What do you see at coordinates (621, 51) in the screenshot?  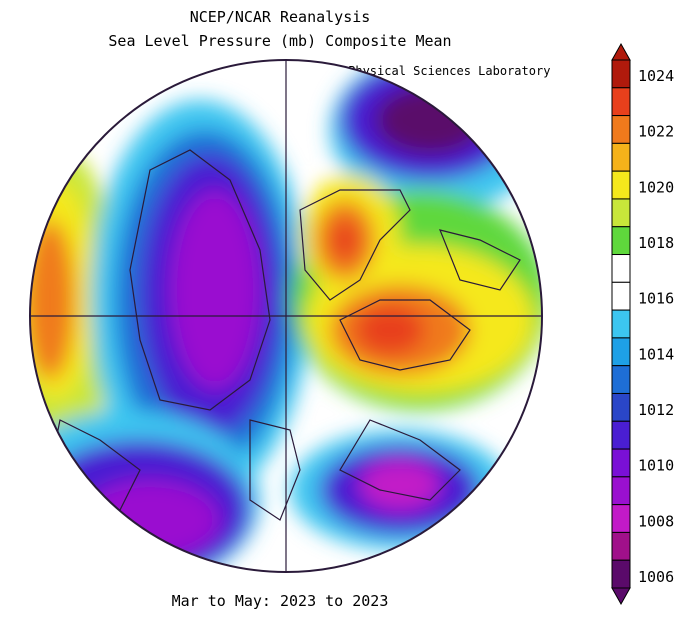 I see `colorbar-top-arrow` at bounding box center [621, 51].